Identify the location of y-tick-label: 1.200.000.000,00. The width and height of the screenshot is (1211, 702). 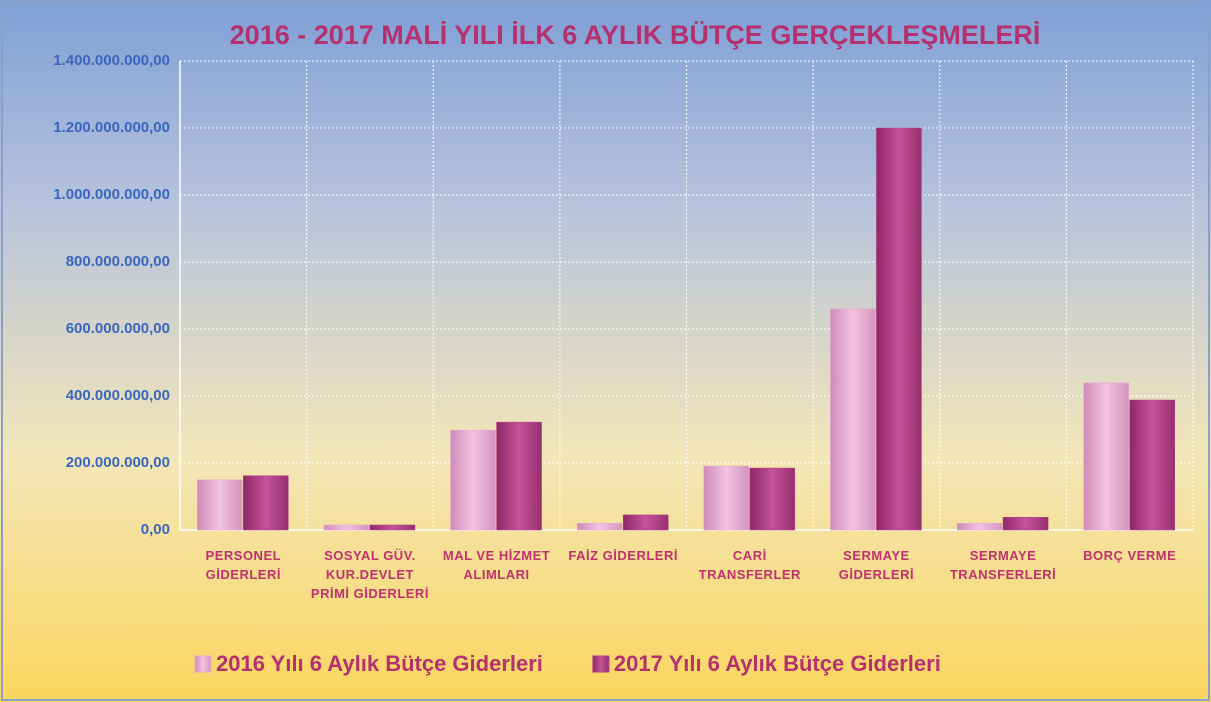
(111, 127).